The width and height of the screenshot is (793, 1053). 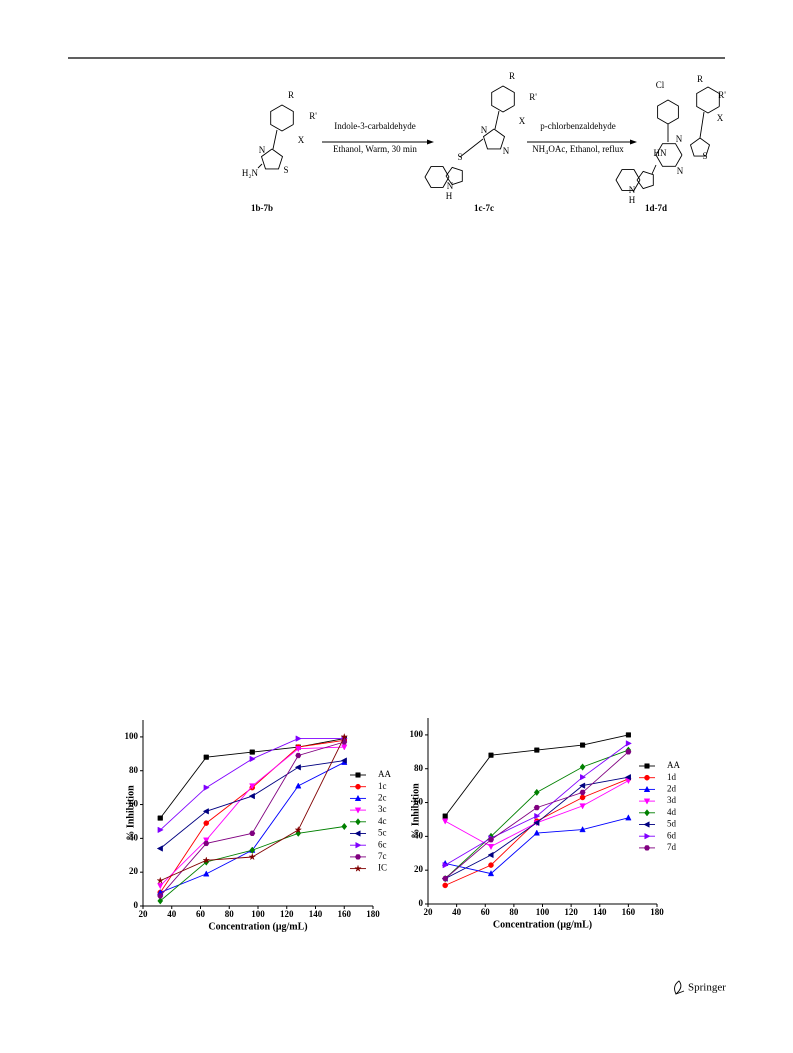 I want to click on legend-label: 4d, so click(x=672, y=812).